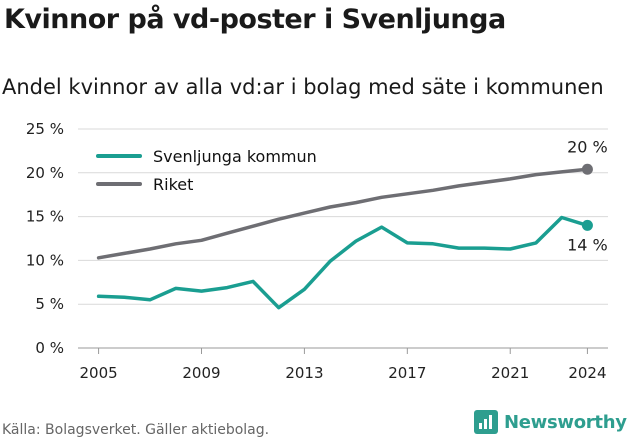 The image size is (631, 439). I want to click on x-tick-label: 2009, so click(201, 373).